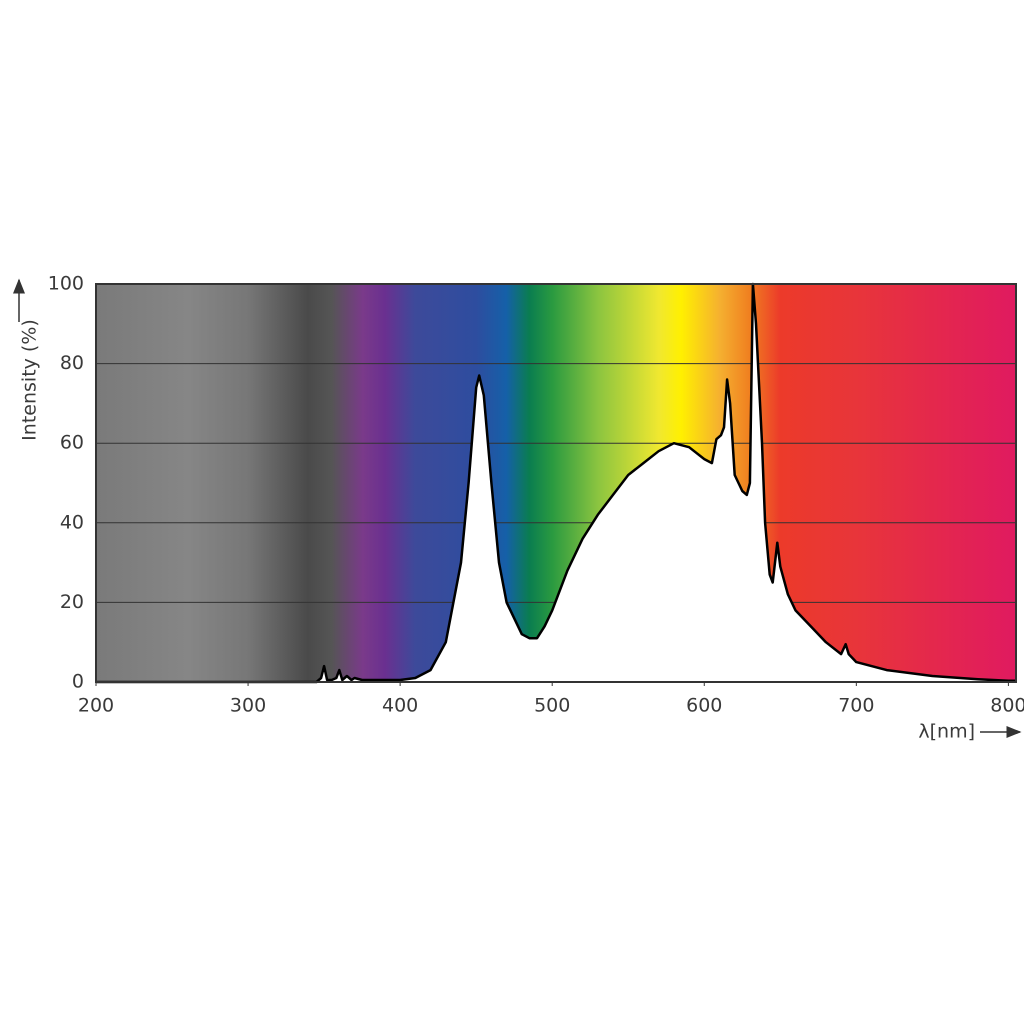 Image resolution: width=1024 pixels, height=1028 pixels. What do you see at coordinates (78, 682) in the screenshot?
I see `y-tick-label: 0` at bounding box center [78, 682].